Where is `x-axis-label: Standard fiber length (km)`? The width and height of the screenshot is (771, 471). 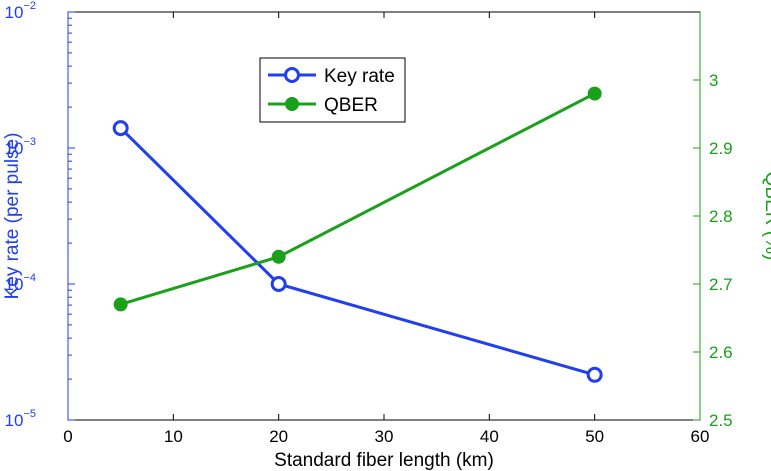
x-axis-label: Standard fiber length (km) is located at coordinates (384, 460).